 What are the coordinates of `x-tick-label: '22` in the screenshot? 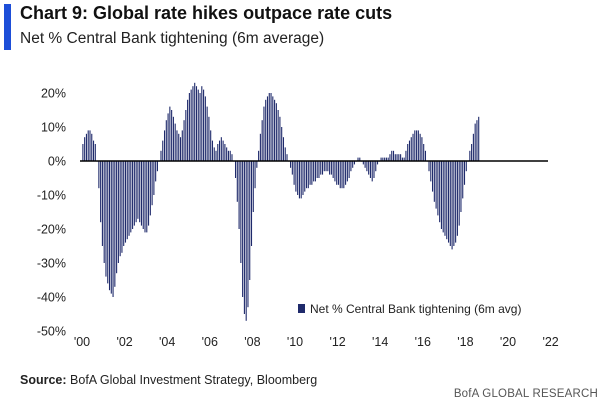 It's located at (550, 342).